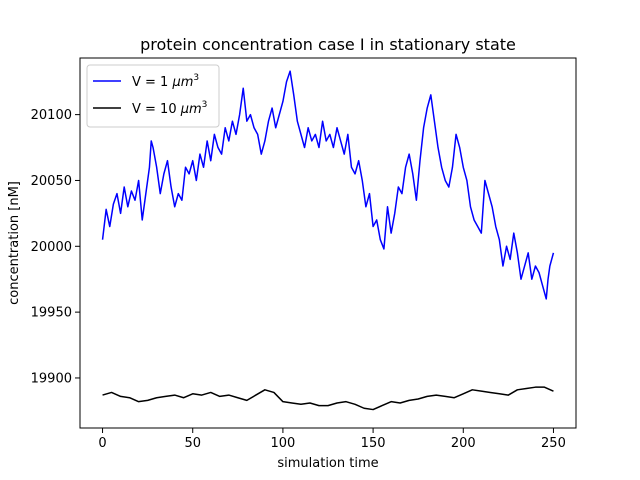  What do you see at coordinates (152, 82) in the screenshot?
I see `legend-label-series-1-prefix: V = 1` at bounding box center [152, 82].